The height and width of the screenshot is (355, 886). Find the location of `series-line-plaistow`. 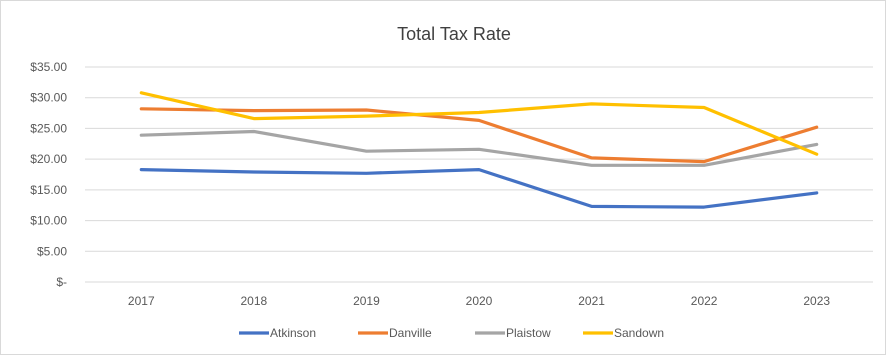

series-line-plaistow is located at coordinates (479, 148).